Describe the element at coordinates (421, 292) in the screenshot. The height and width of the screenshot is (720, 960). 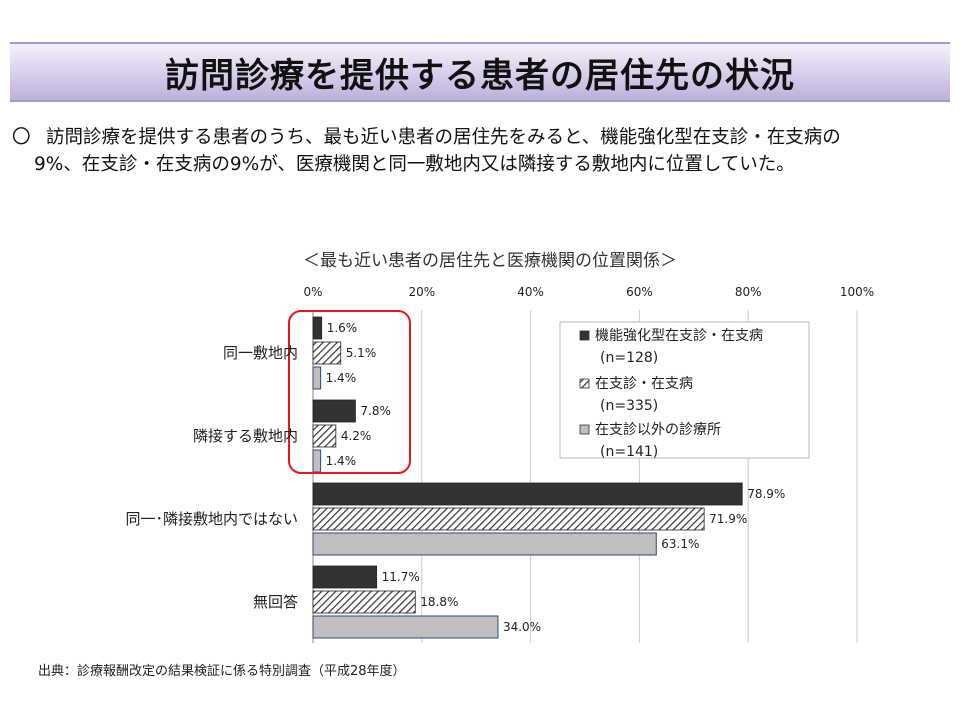
I see `x-tick-label: 20%` at that location.